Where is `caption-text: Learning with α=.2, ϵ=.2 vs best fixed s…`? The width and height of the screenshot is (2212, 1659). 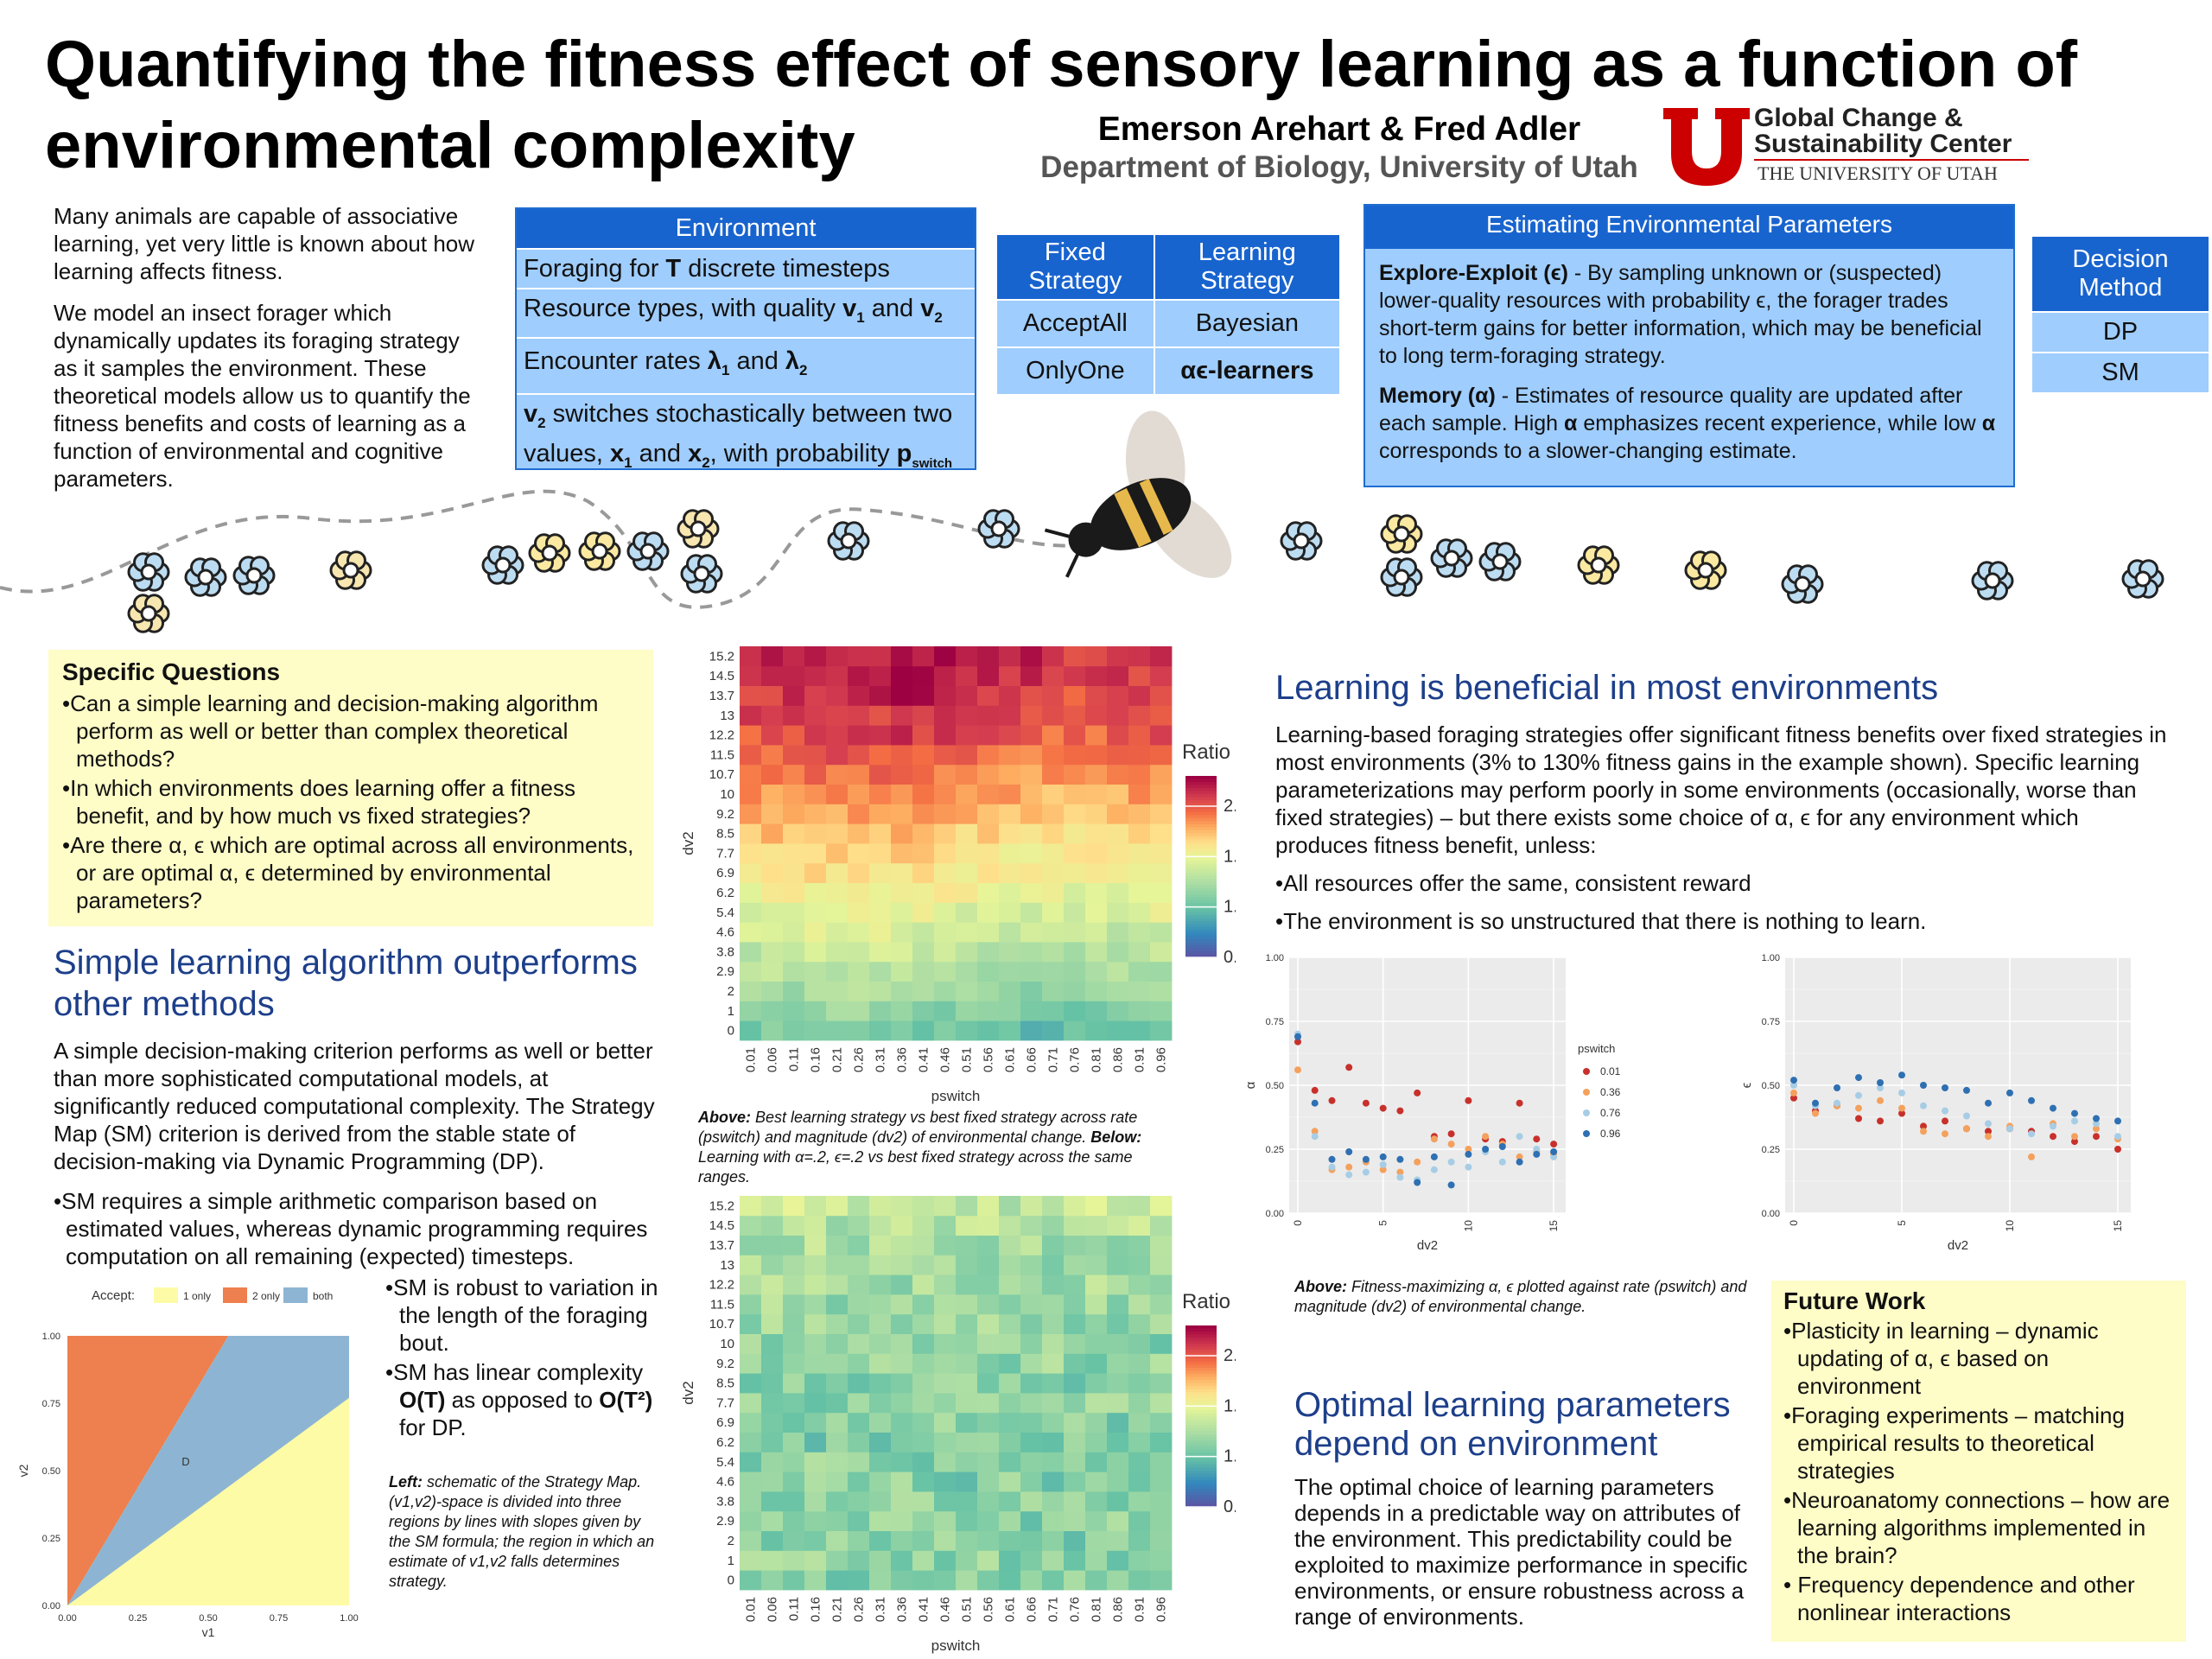 caption-text: Learning with α=.2, ϵ=.2 vs best fixed s… is located at coordinates (915, 1166).